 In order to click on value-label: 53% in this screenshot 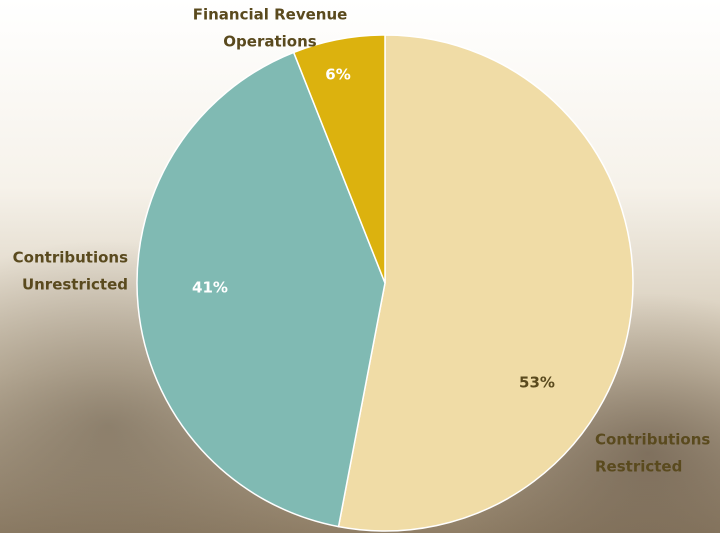, I will do `click(537, 383)`.